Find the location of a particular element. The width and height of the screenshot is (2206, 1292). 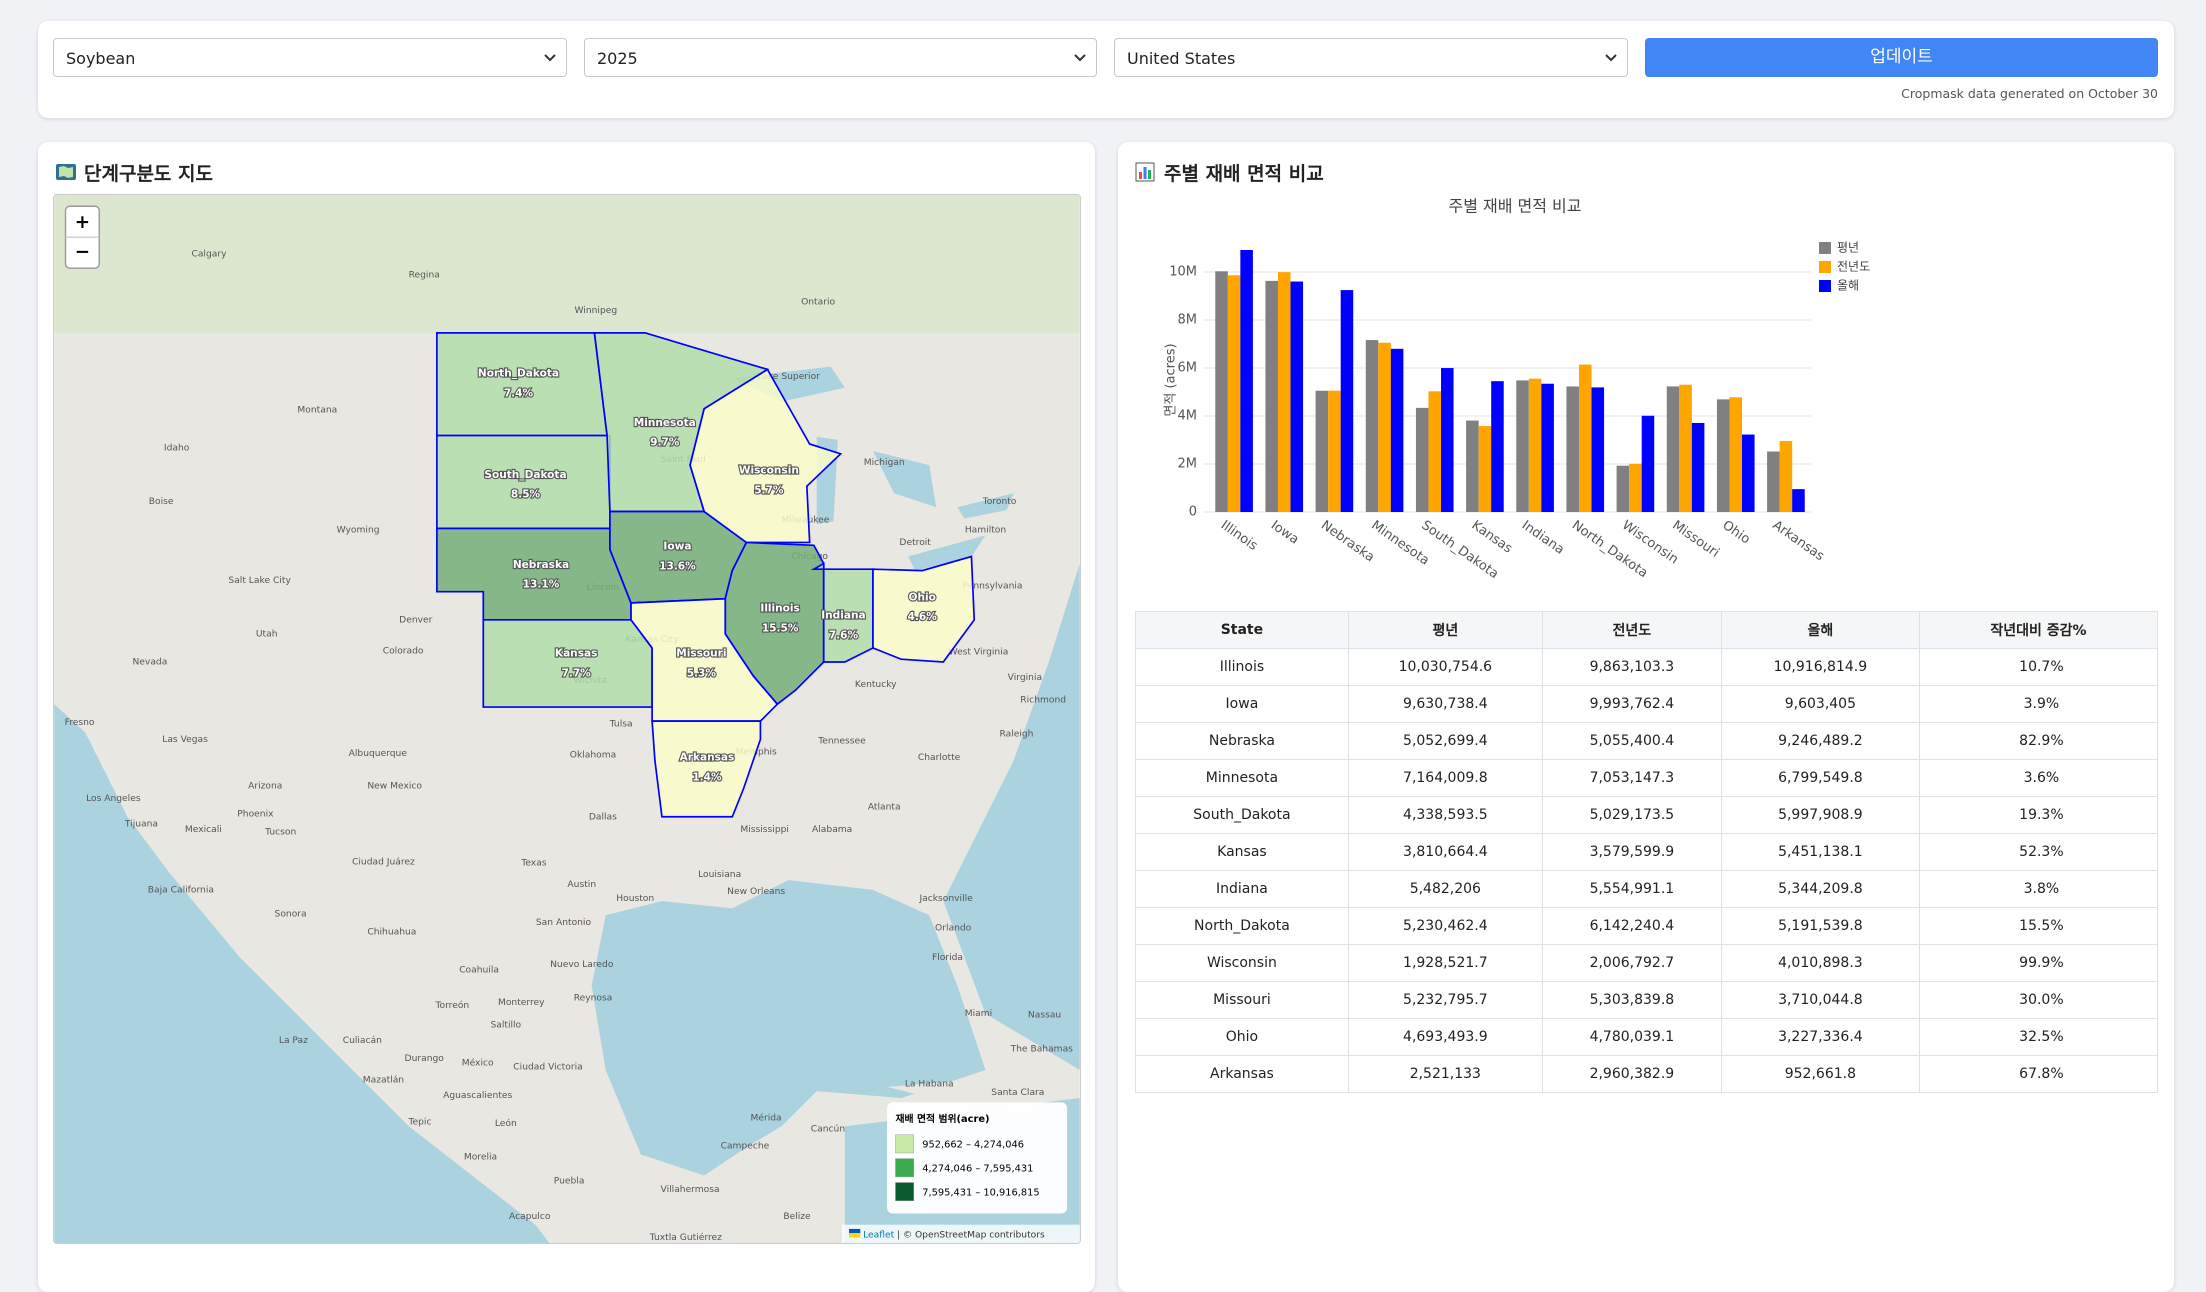

attribution-text: | © OpenStreetMap contributors is located at coordinates (971, 1235).